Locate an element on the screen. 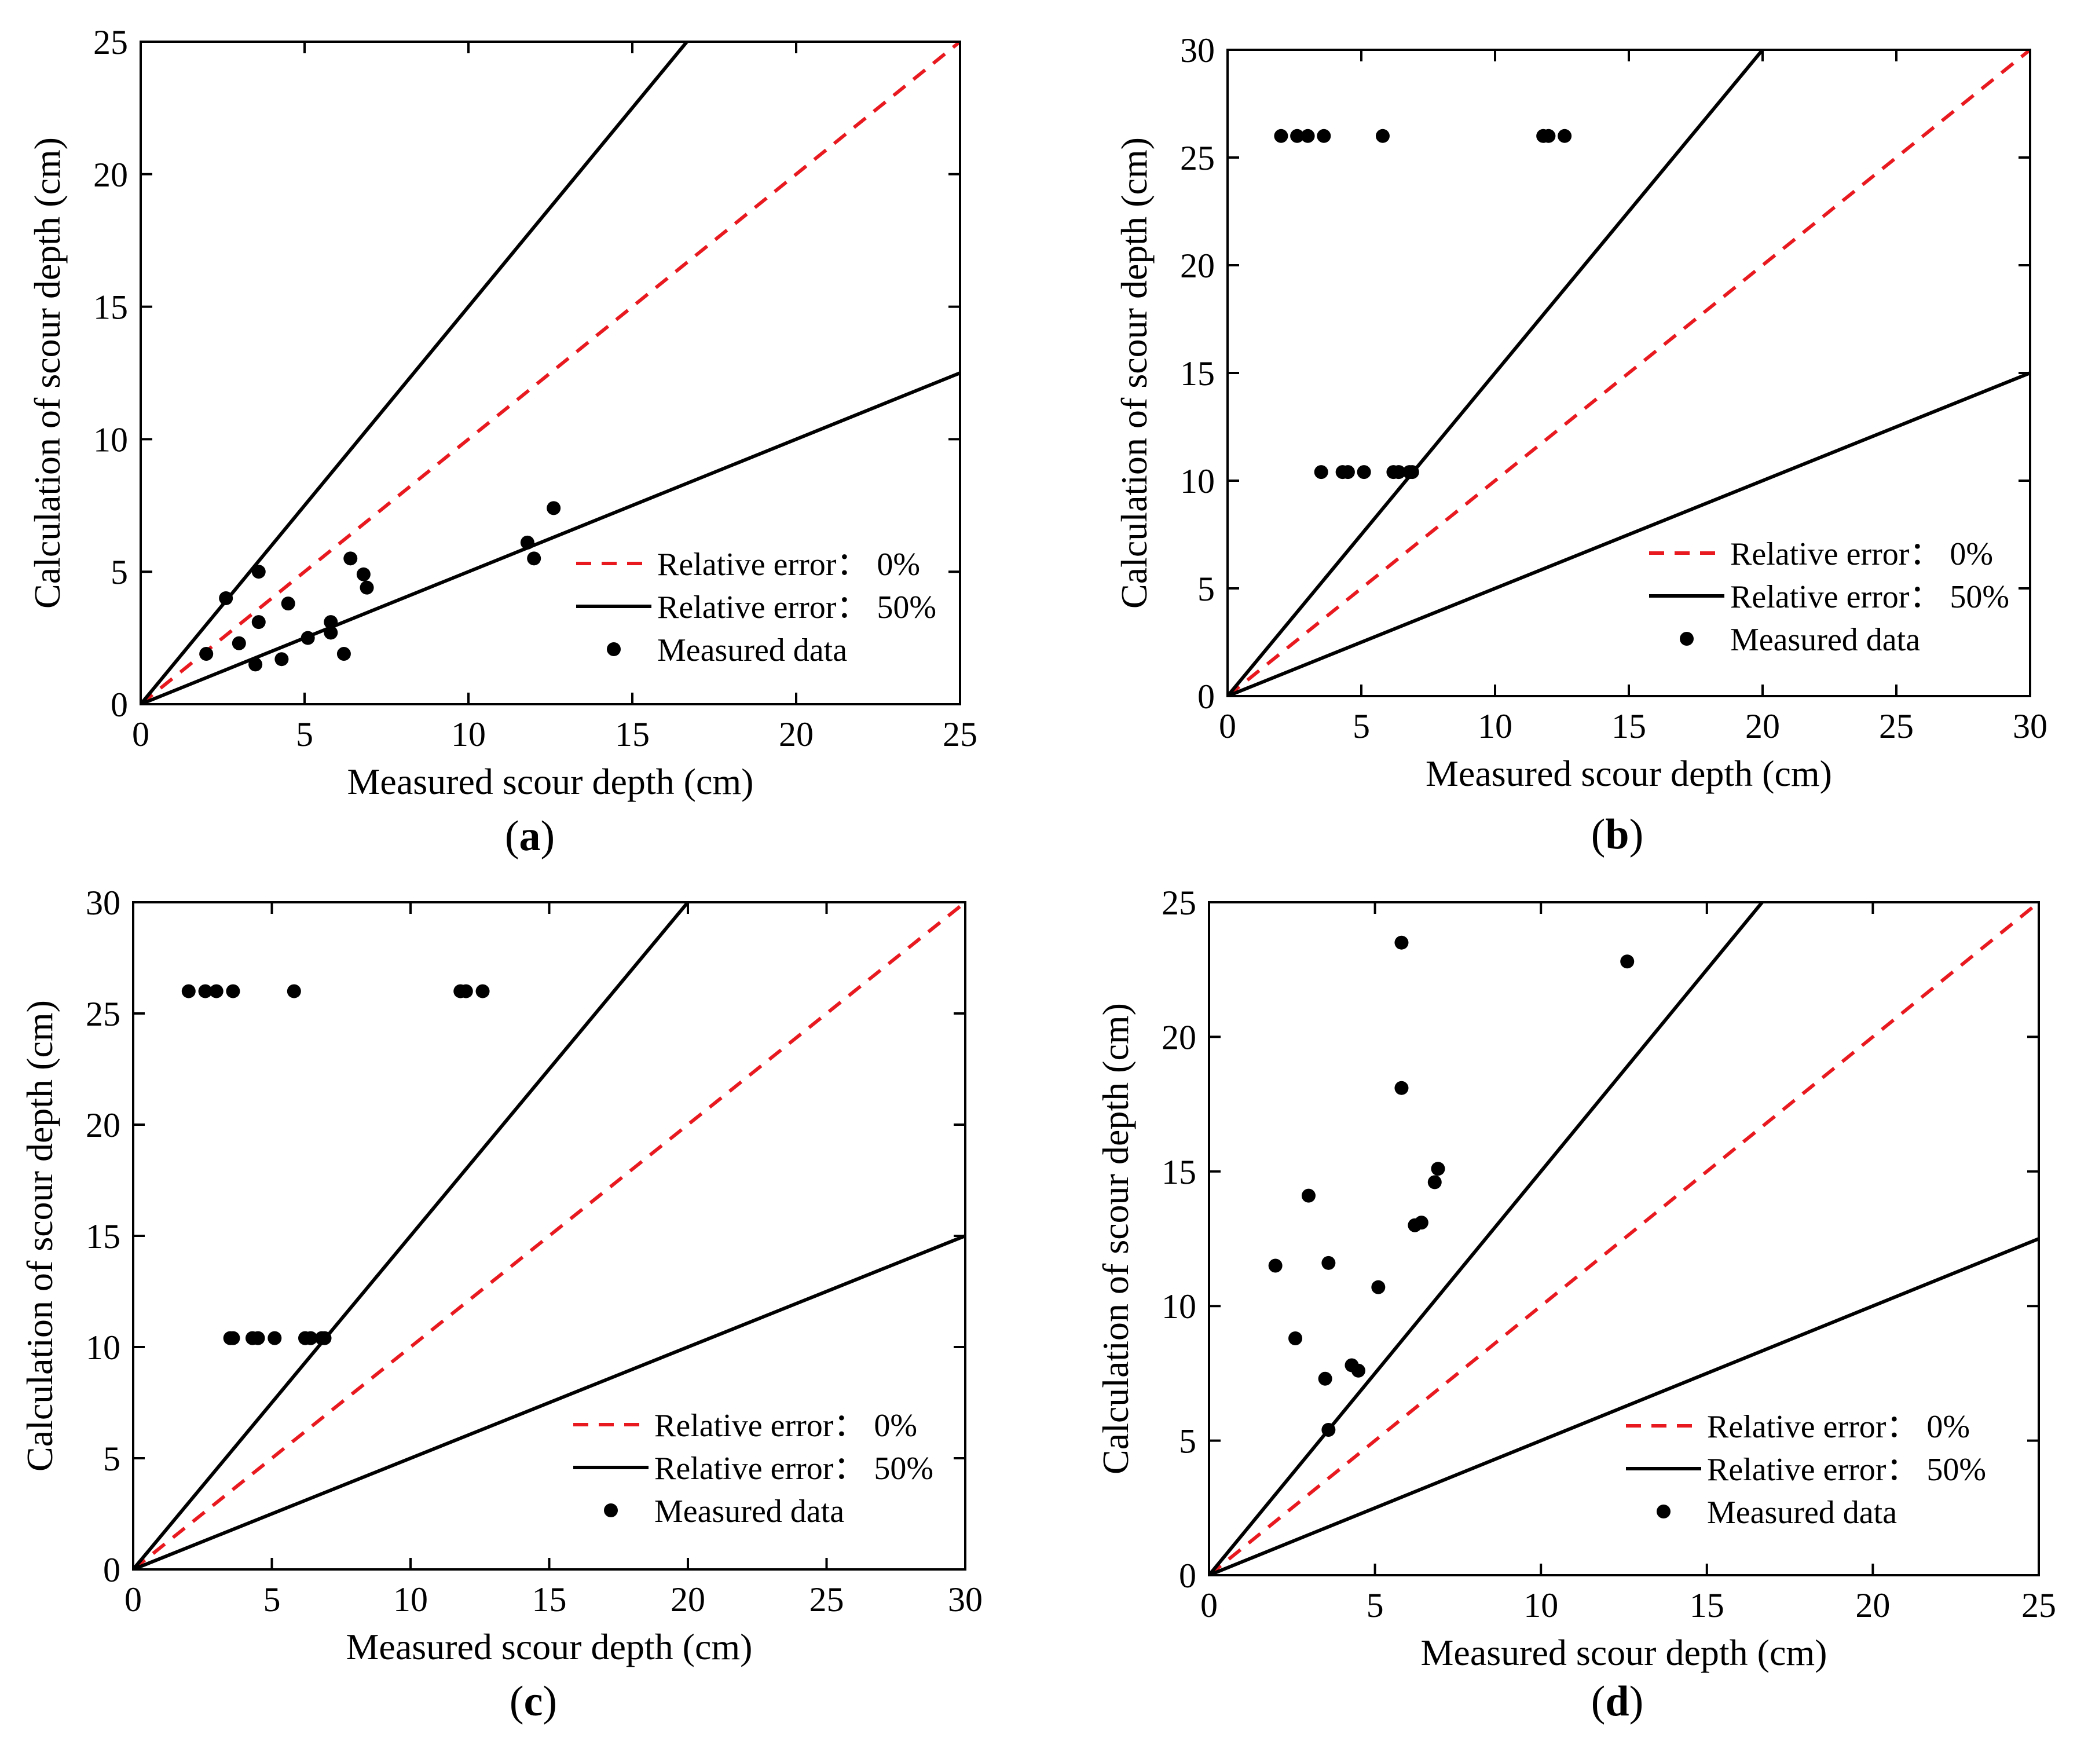 The image size is (2077, 1764). panel-caption: (b) is located at coordinates (1617, 834).